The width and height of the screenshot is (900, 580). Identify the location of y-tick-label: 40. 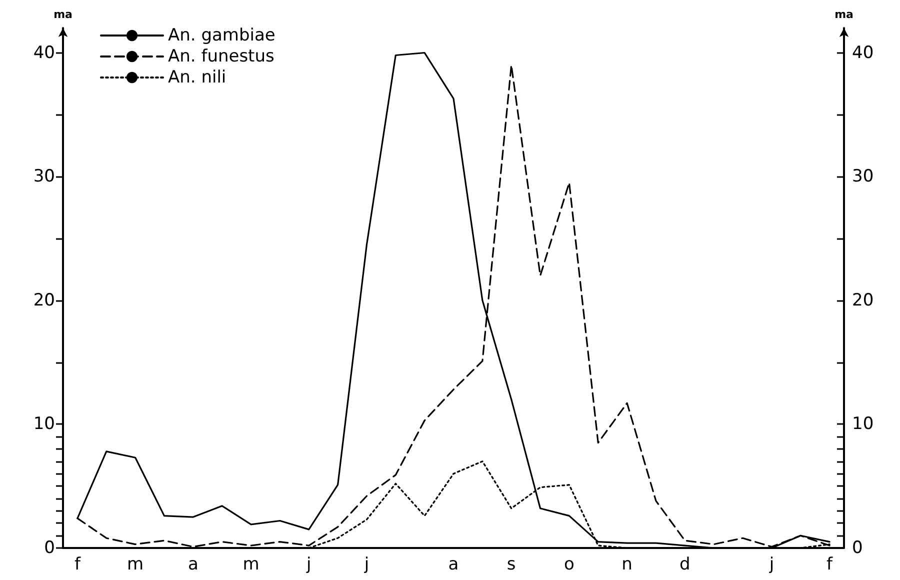
(44, 52).